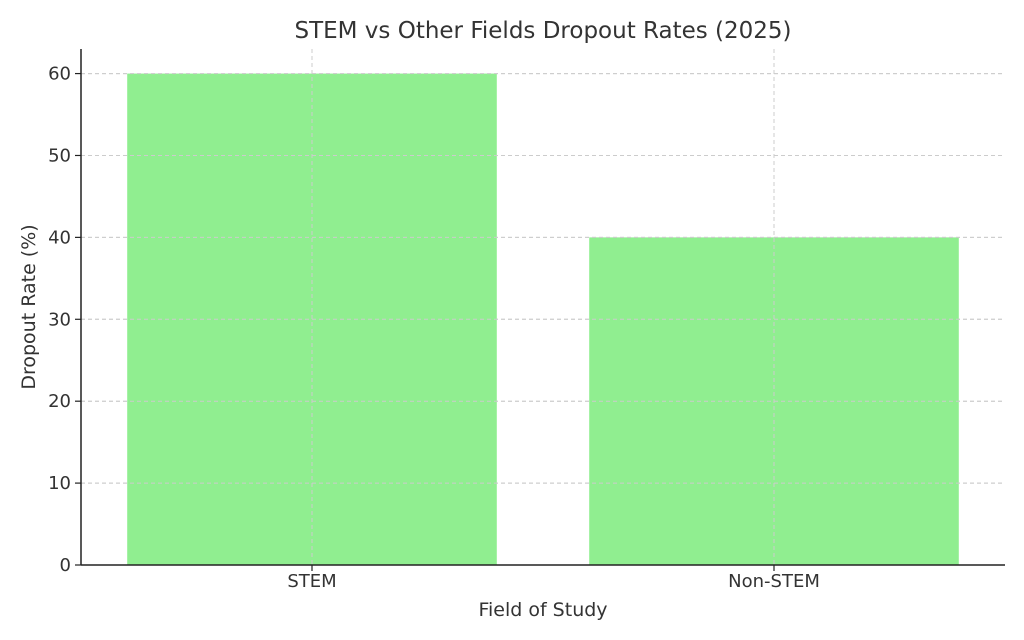 This screenshot has height=640, width=1024. What do you see at coordinates (311, 581) in the screenshot?
I see `x-tick-label: STEM` at bounding box center [311, 581].